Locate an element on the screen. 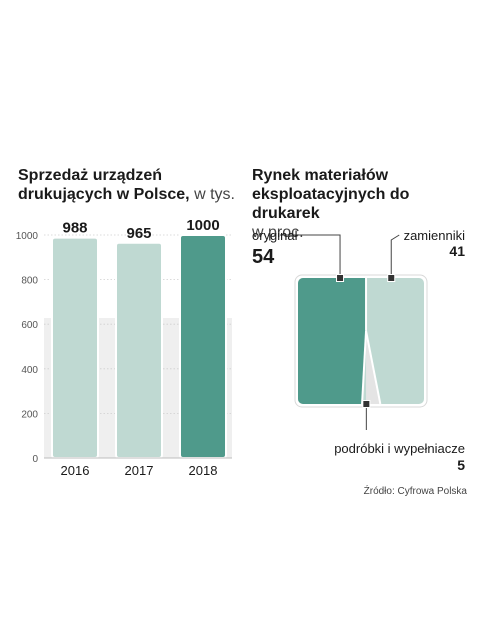 This screenshot has height=640, width=481. y-tick-label: 200 is located at coordinates (29, 414).